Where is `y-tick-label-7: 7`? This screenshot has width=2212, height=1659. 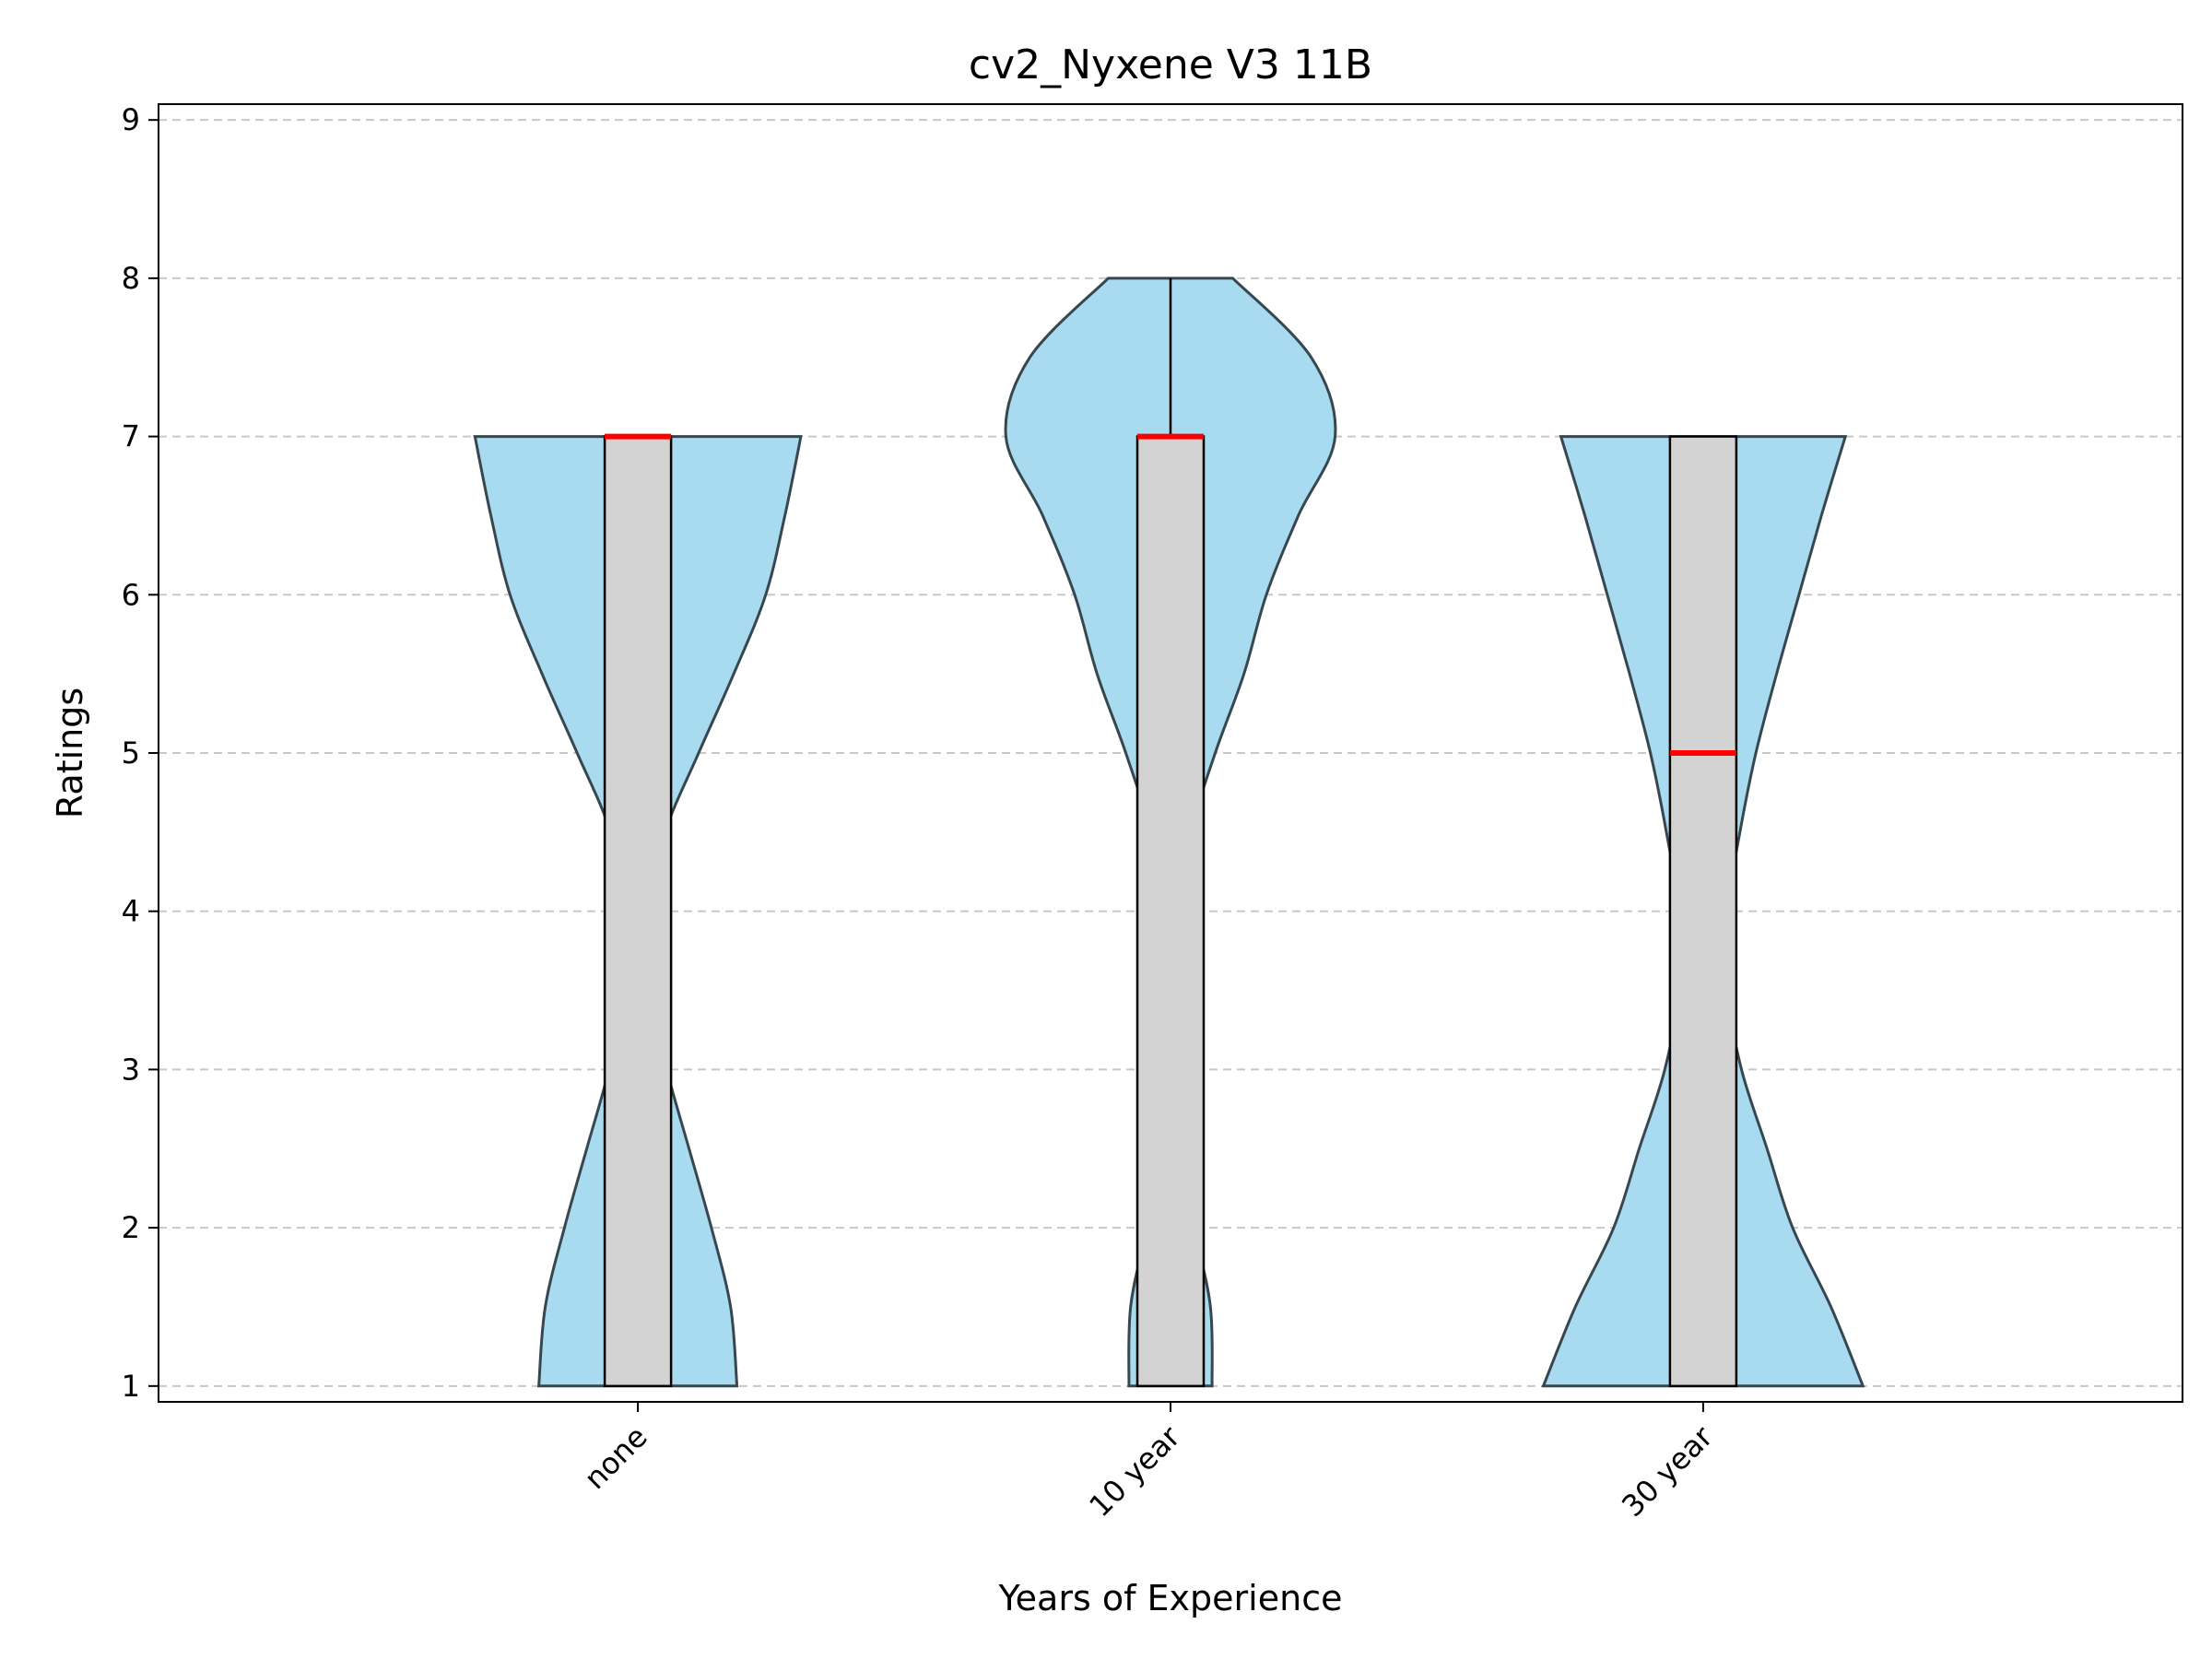
y-tick-label-7: 7 is located at coordinates (131, 436).